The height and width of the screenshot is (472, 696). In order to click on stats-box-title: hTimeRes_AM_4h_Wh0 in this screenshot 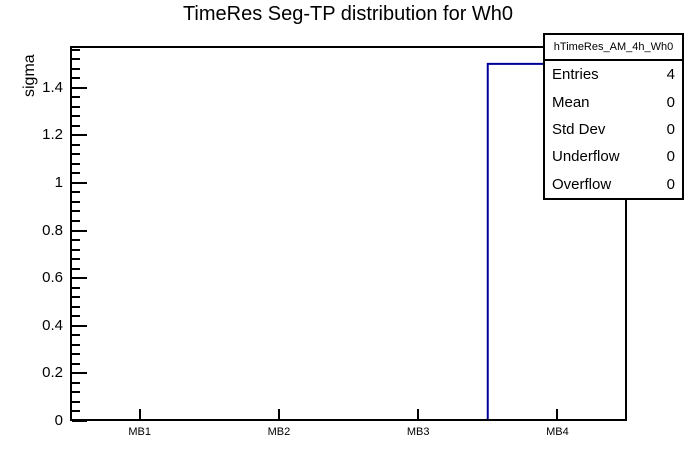, I will do `click(613, 48)`.